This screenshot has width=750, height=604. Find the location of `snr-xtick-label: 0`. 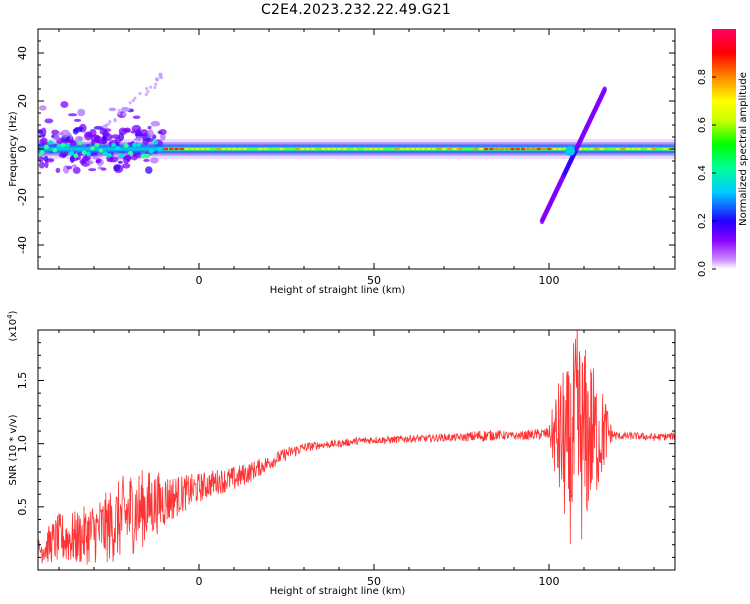

snr-xtick-label: 0 is located at coordinates (199, 581).